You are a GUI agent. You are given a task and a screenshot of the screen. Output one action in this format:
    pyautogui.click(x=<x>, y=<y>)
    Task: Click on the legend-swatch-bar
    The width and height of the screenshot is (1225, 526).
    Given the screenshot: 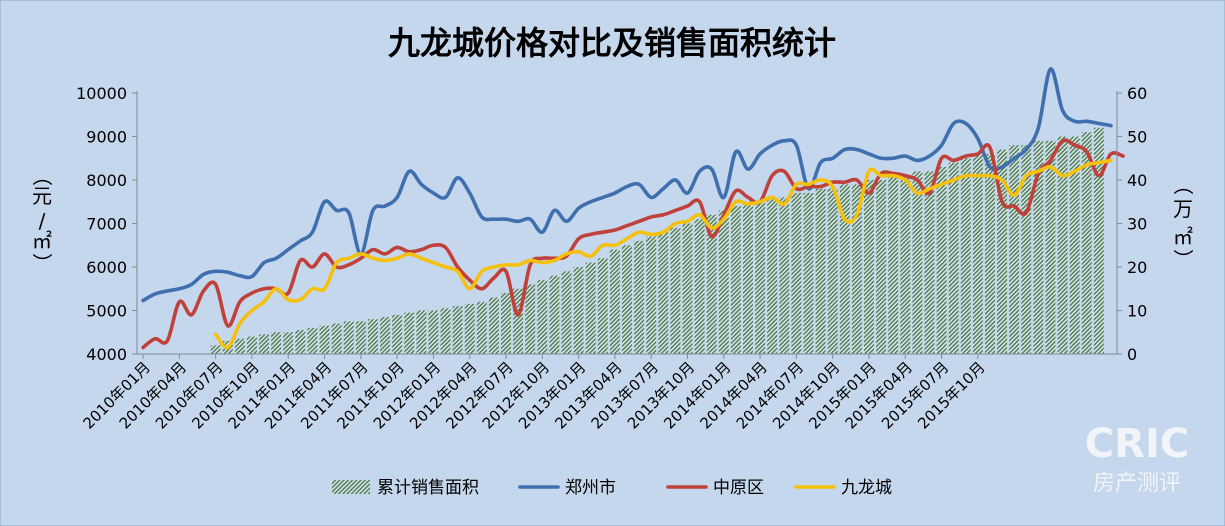 What is the action you would take?
    pyautogui.click(x=351, y=487)
    